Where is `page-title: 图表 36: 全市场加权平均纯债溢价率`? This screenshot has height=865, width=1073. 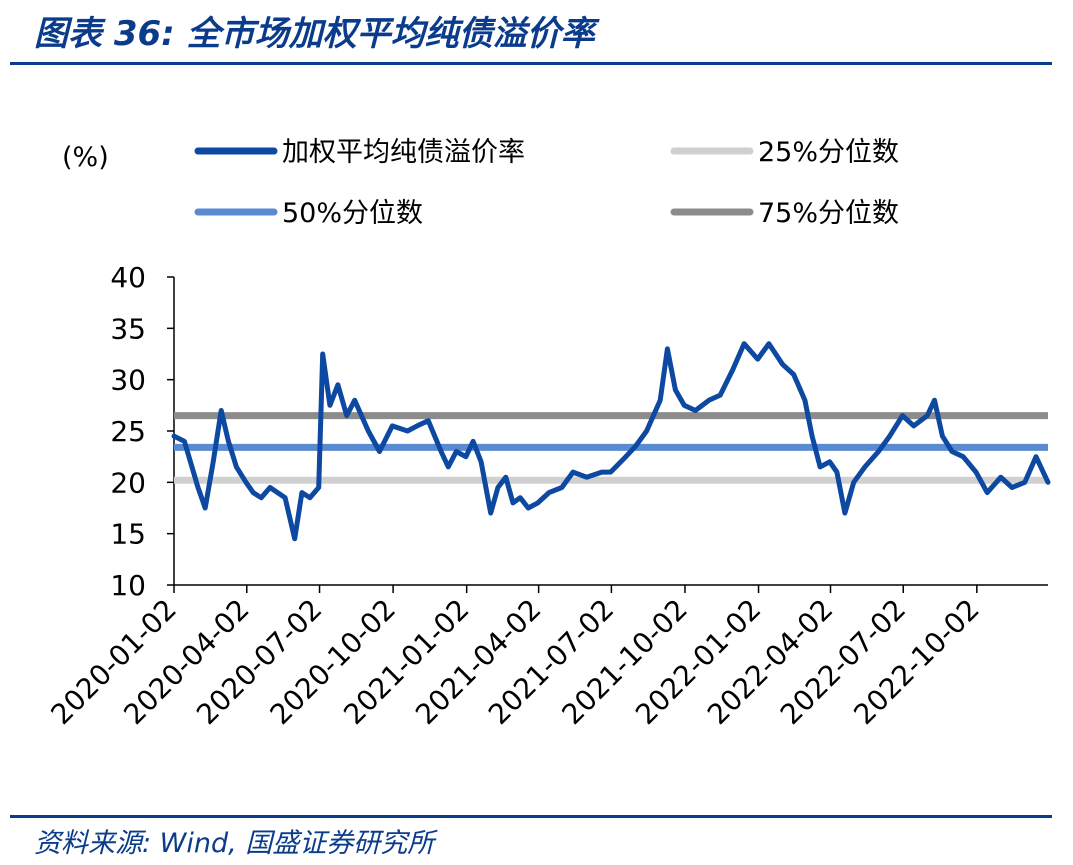
page-title: 图表 36: 全市场加权平均纯债溢价率 is located at coordinates (314, 34).